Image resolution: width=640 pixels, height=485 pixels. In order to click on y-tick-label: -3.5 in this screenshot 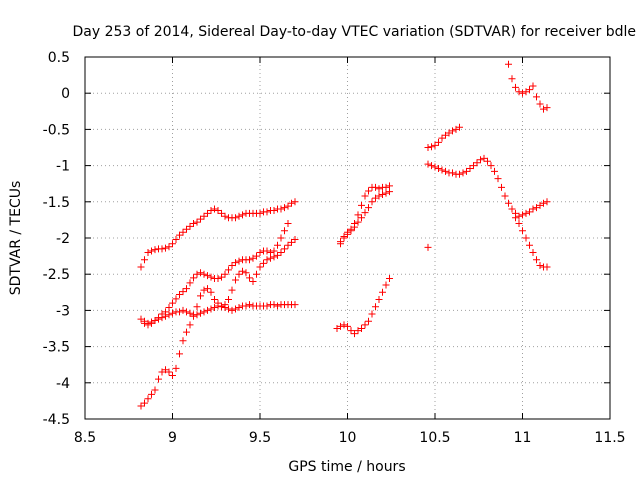, I will do `click(56, 348)`.